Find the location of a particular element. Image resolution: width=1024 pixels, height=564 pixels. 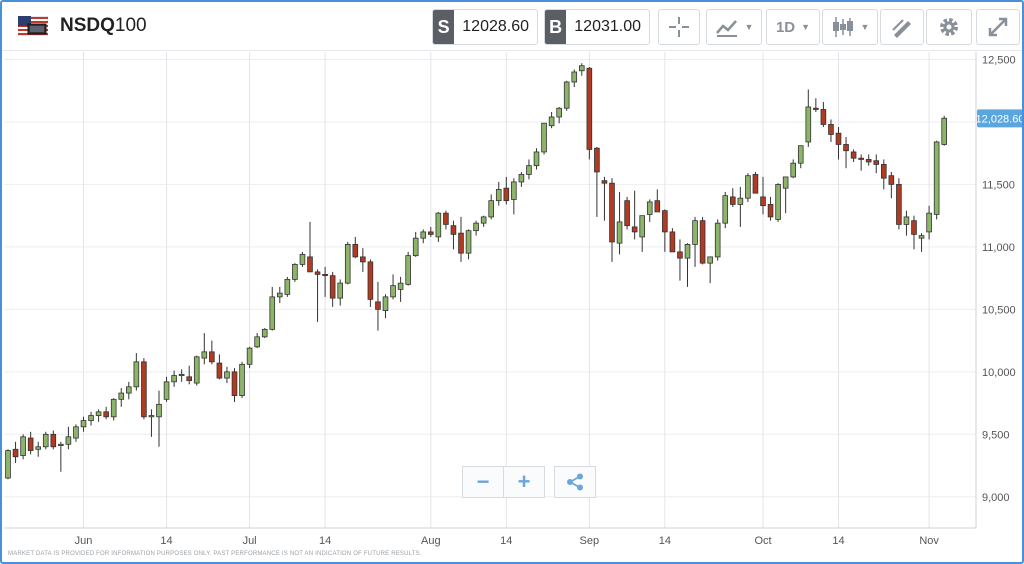

drawing-tools-button is located at coordinates (902, 27).